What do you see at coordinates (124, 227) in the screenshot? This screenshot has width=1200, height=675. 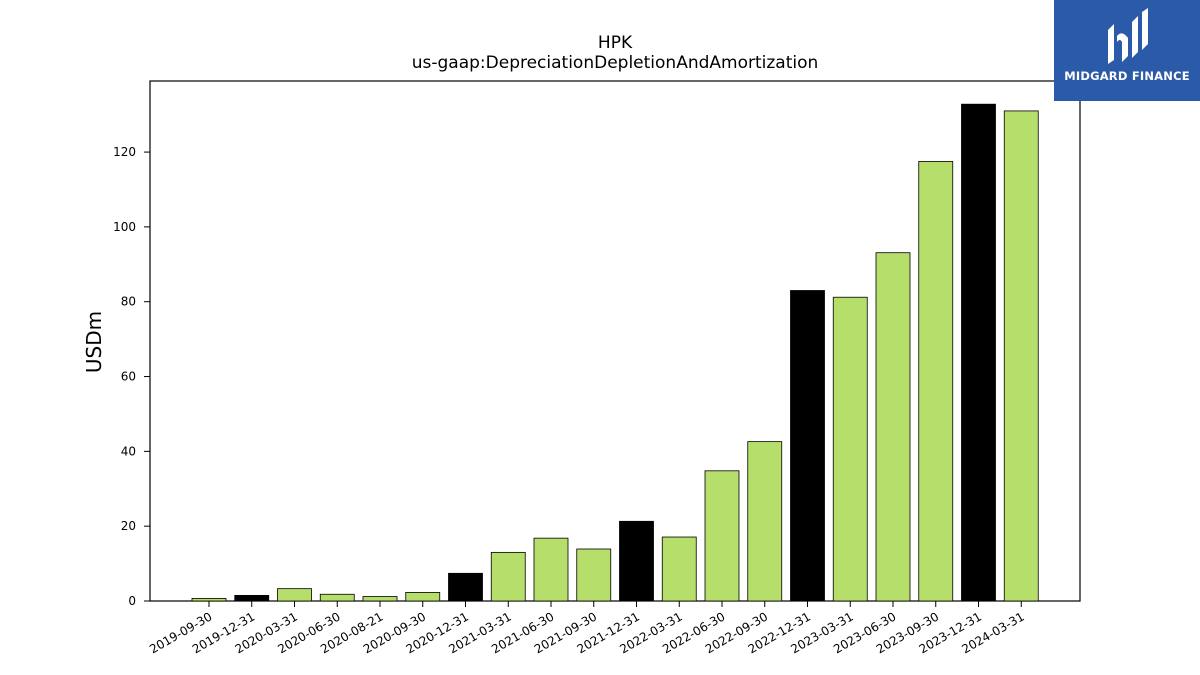 I see `y-tick-label: 100` at bounding box center [124, 227].